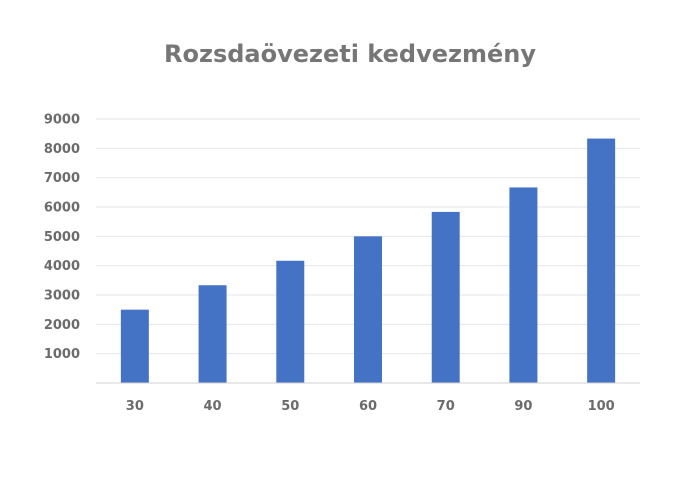 The image size is (700, 492). Describe the element at coordinates (62, 354) in the screenshot. I see `y-tick-label: 1000` at that location.